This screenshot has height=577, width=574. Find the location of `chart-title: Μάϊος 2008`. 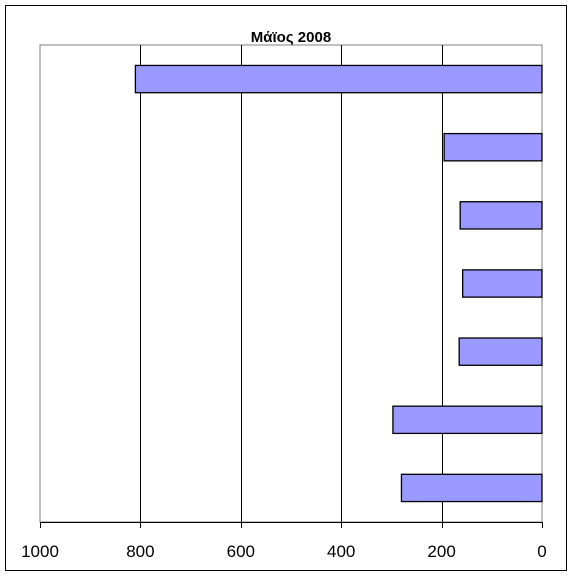

chart-title: Μάϊος 2008 is located at coordinates (291, 37).